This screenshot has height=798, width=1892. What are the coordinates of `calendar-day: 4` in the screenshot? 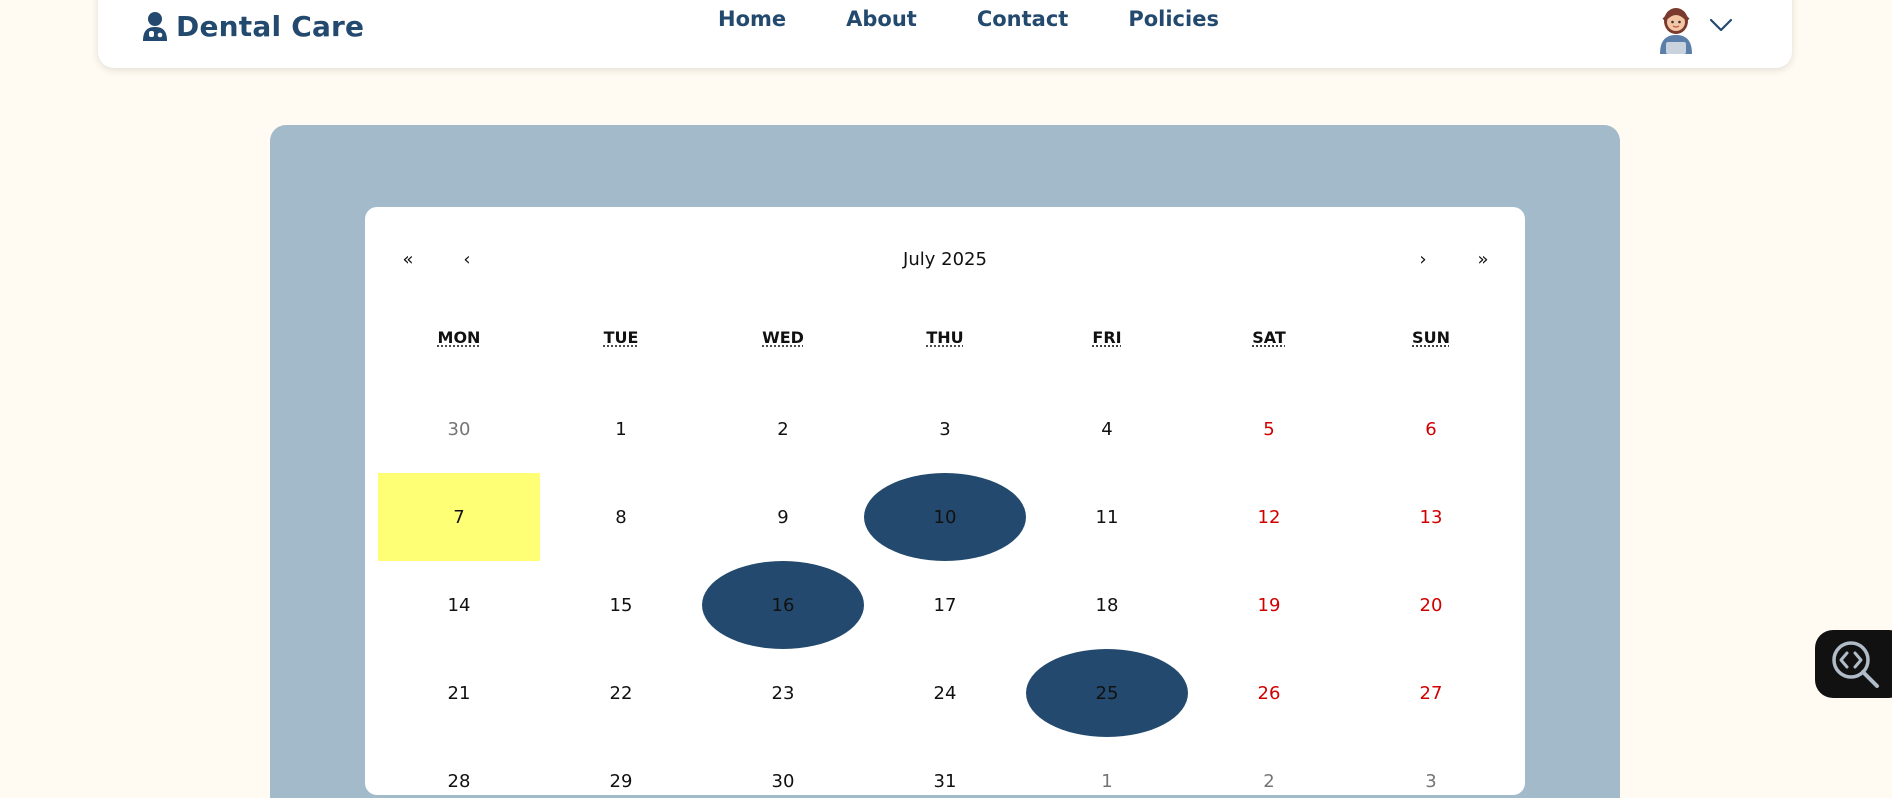 It's located at (1107, 429).